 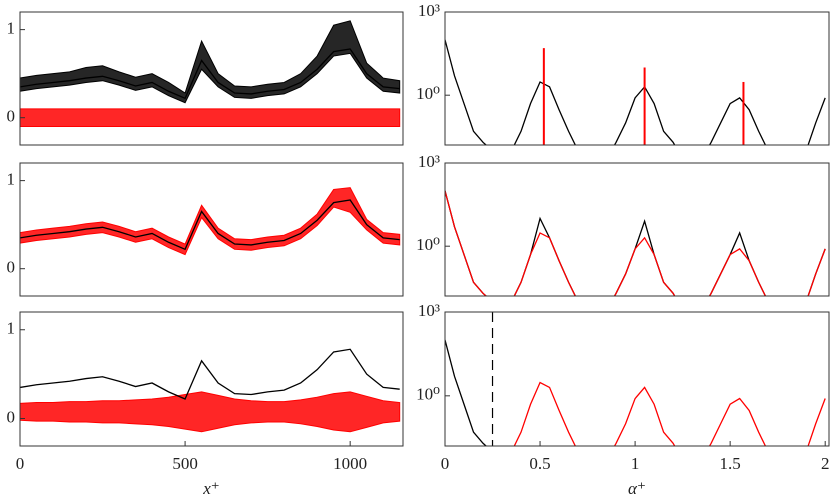 What do you see at coordinates (350, 463) in the screenshot?
I see `x-tick-label: 1000` at bounding box center [350, 463].